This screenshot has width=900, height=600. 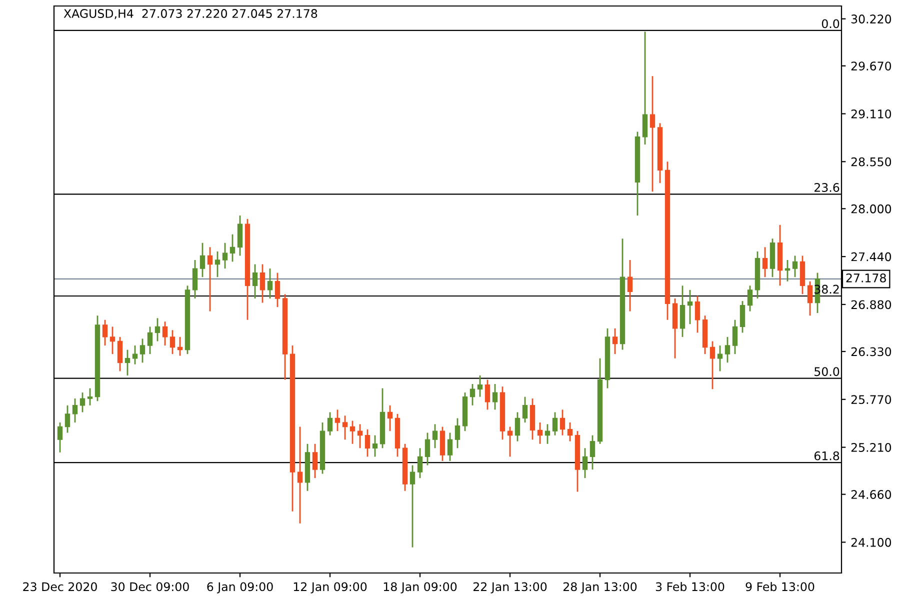 What do you see at coordinates (827, 187) in the screenshot?
I see `annotation: 23.6` at bounding box center [827, 187].